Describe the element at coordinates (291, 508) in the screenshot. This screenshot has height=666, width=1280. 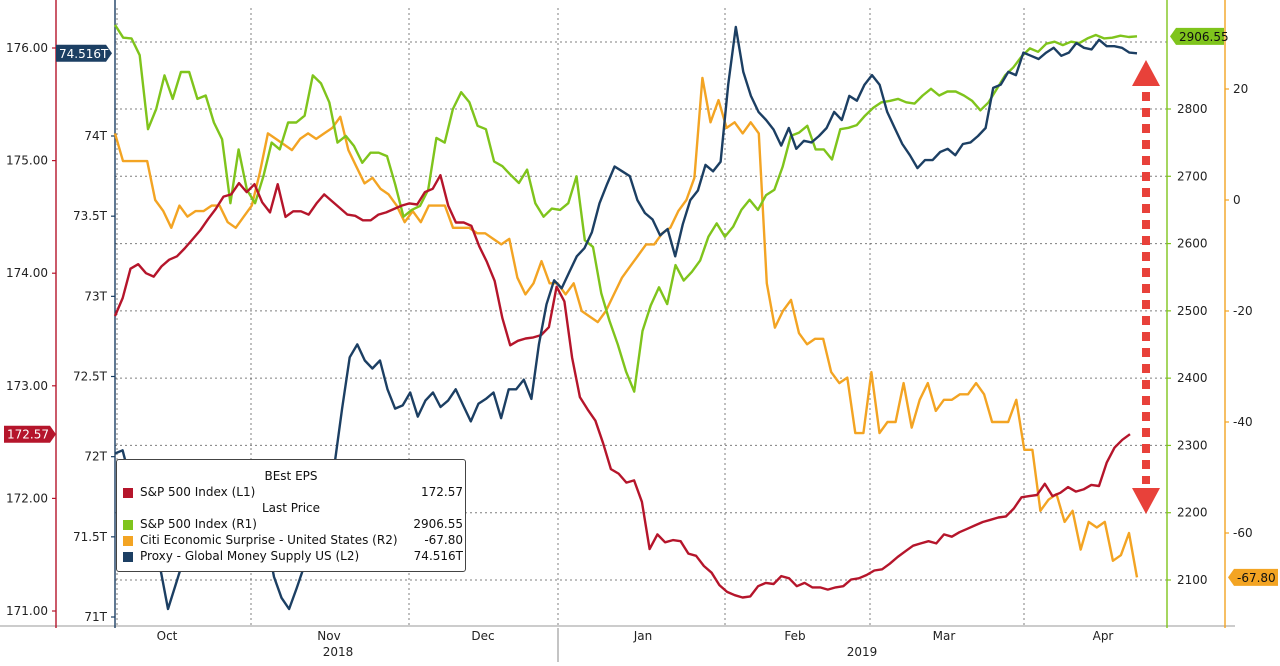
I see `legend-group-title-last-price: Last Price` at that location.